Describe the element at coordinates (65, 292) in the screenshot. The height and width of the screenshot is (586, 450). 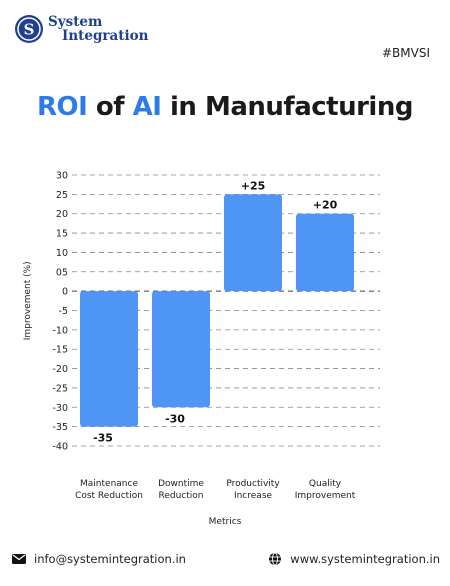
I see `y-tick-label: 0` at that location.